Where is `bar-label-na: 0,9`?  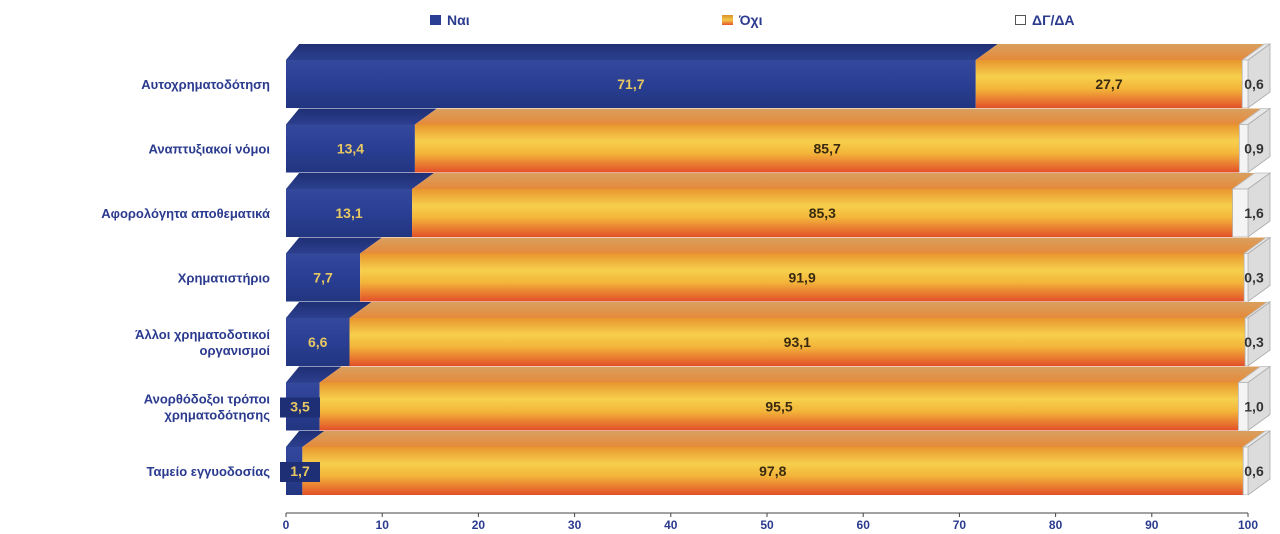
bar-label-na: 0,9 is located at coordinates (1254, 149).